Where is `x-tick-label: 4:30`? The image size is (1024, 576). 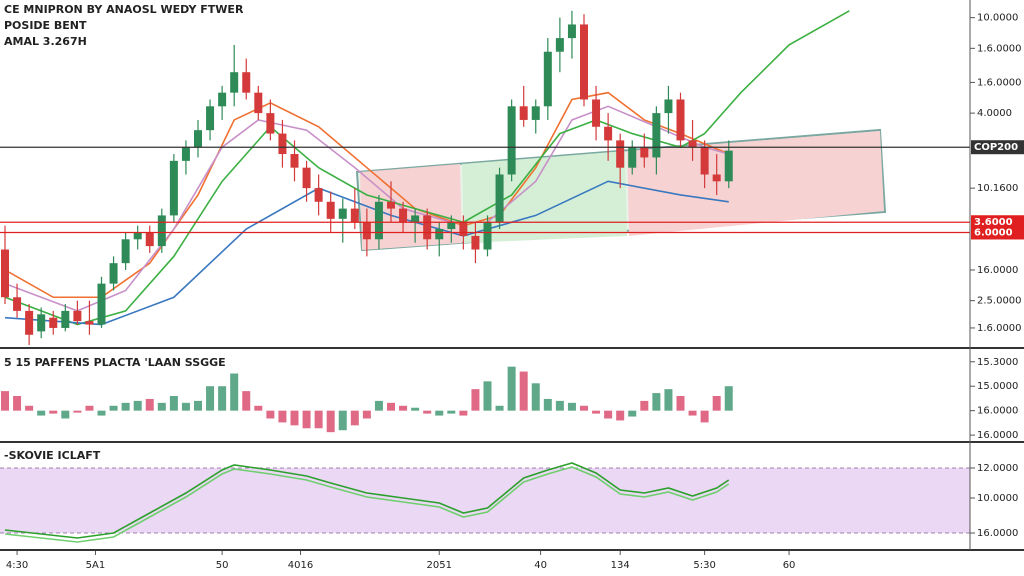 x-tick-label: 4:30 is located at coordinates (17, 565).